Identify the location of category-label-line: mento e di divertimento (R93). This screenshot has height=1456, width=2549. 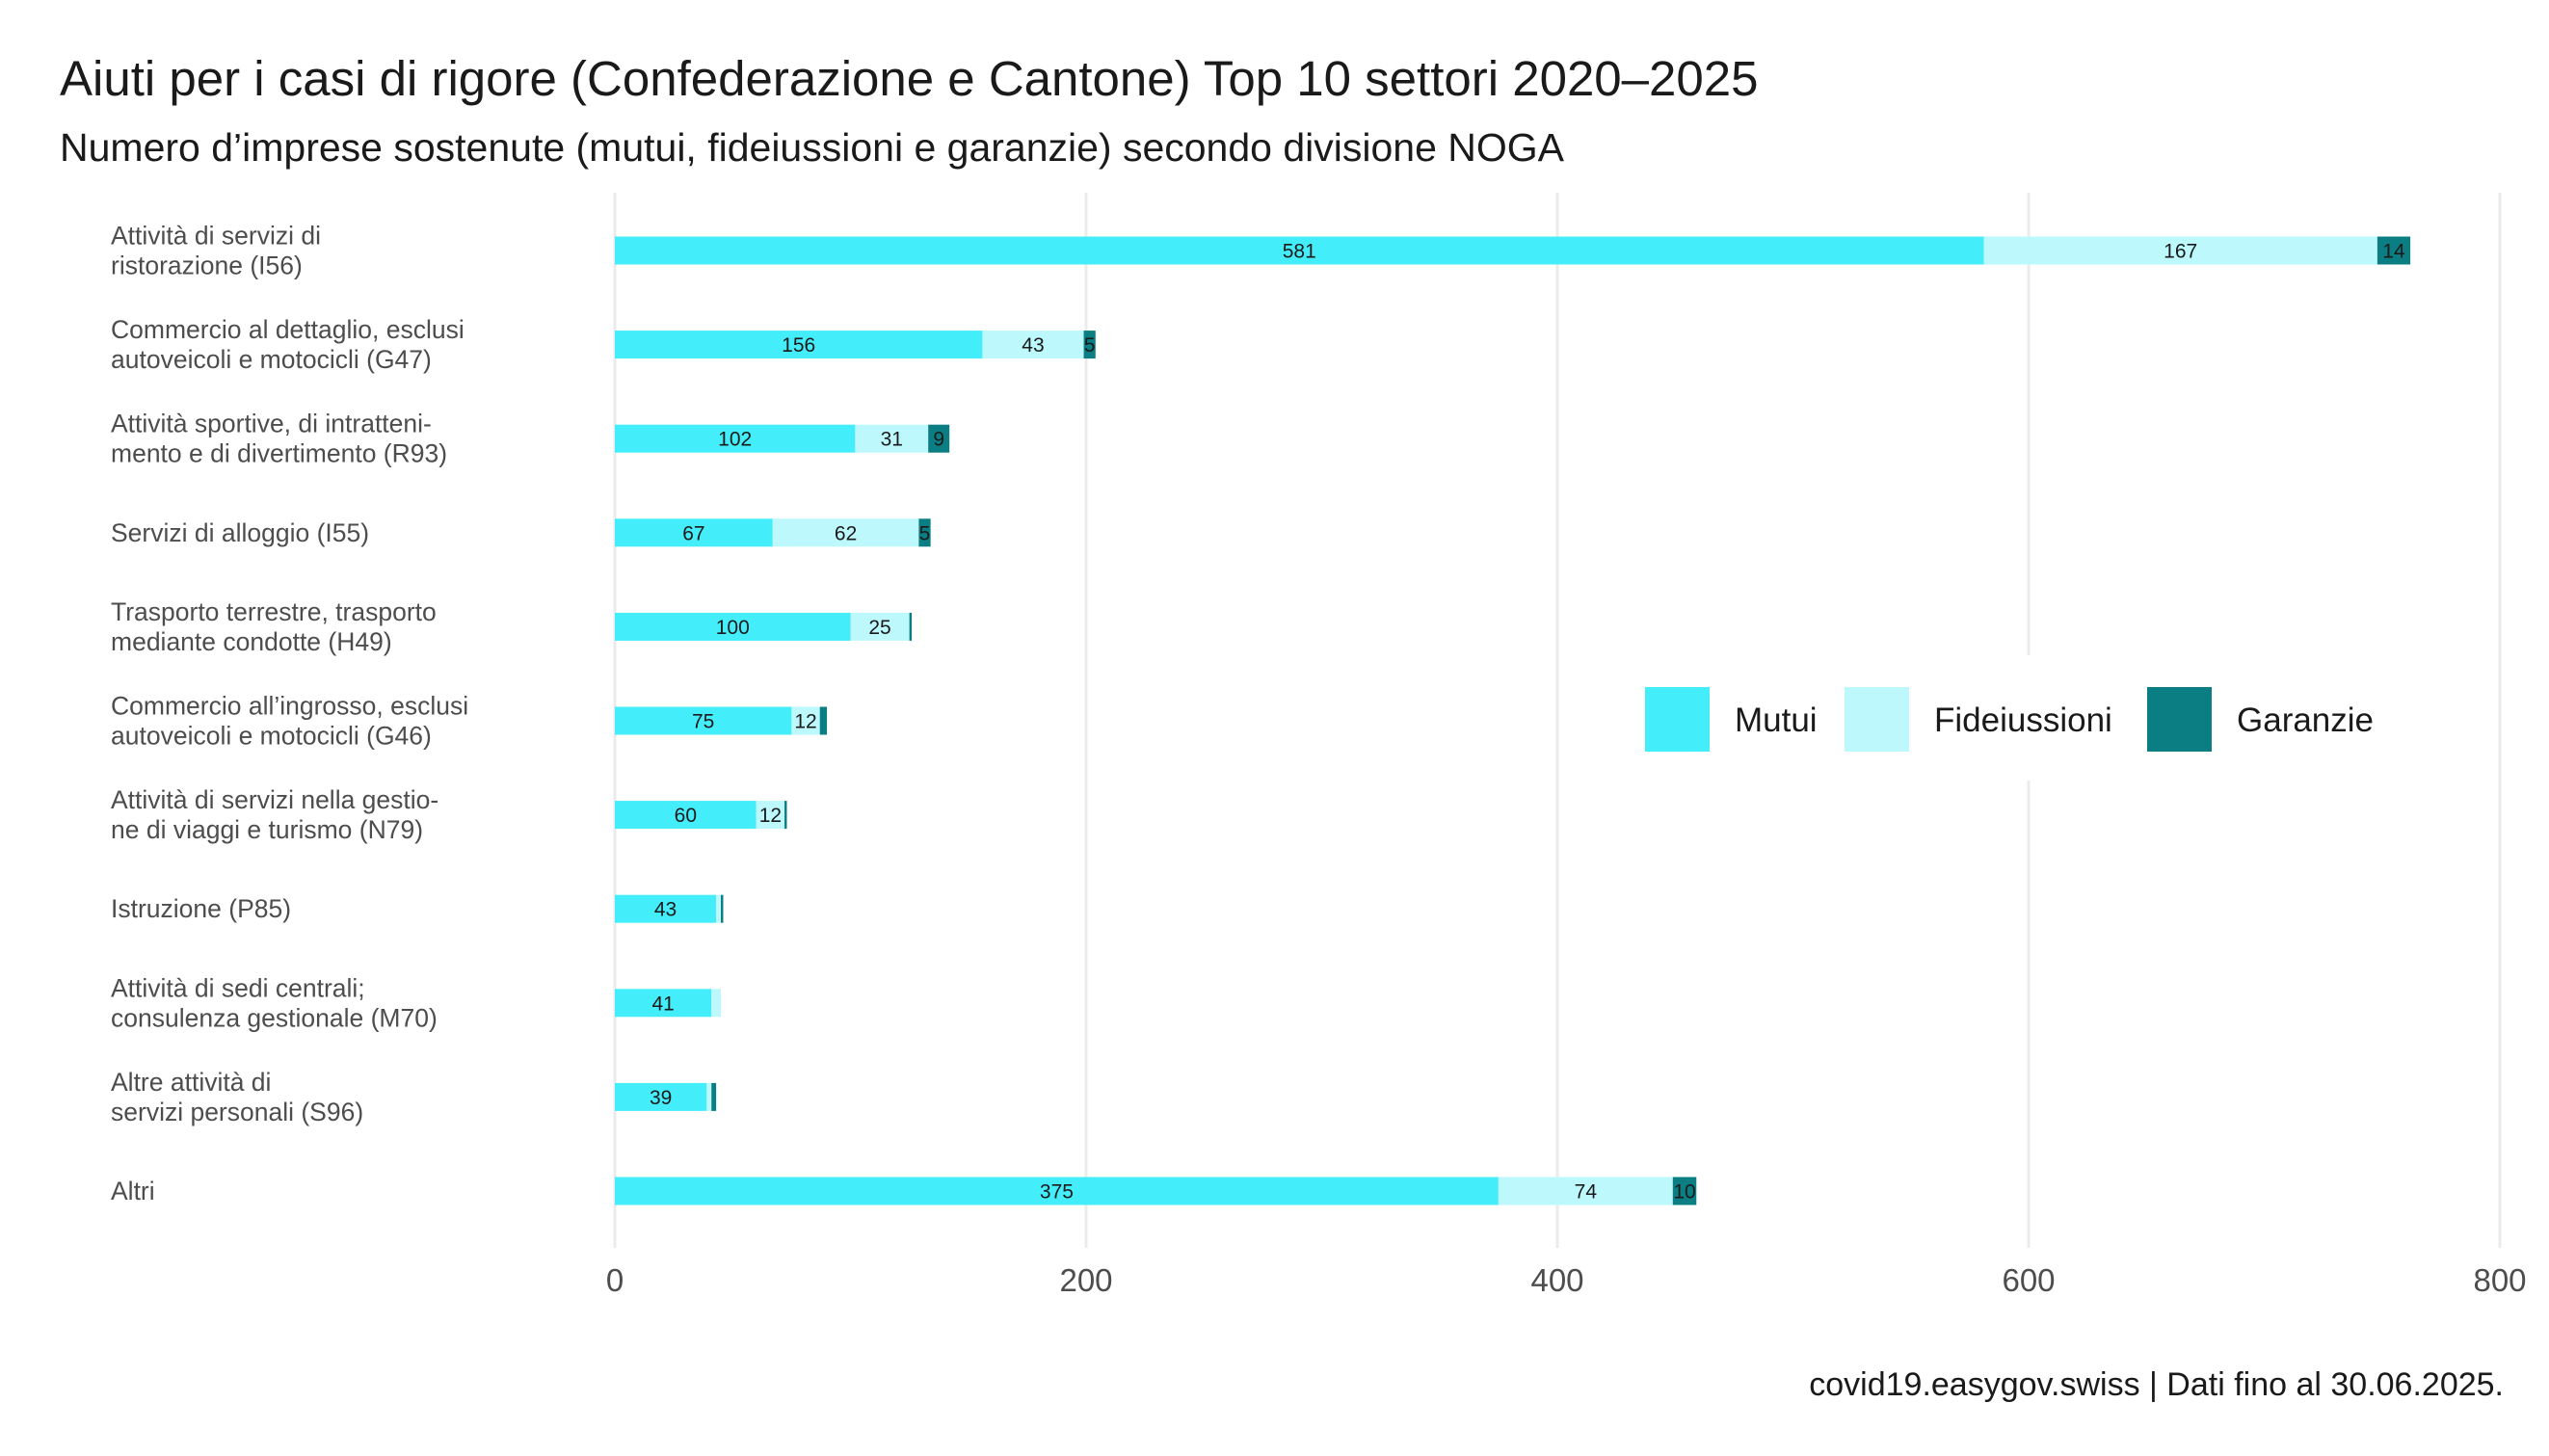
(279, 453).